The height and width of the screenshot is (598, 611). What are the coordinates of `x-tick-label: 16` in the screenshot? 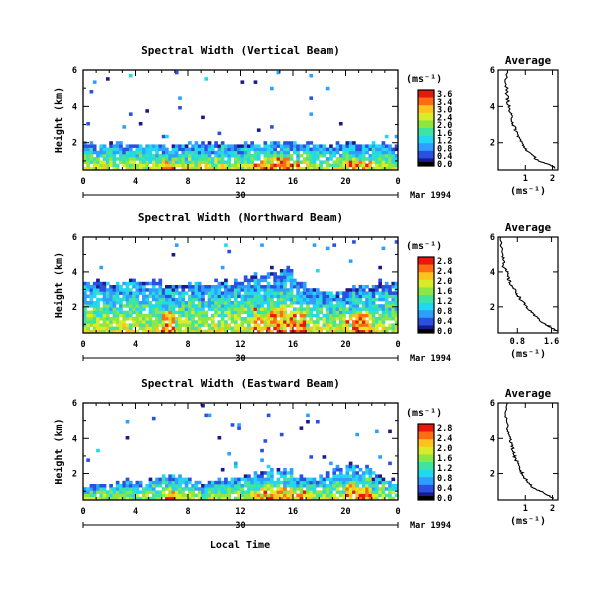 It's located at (293, 345).